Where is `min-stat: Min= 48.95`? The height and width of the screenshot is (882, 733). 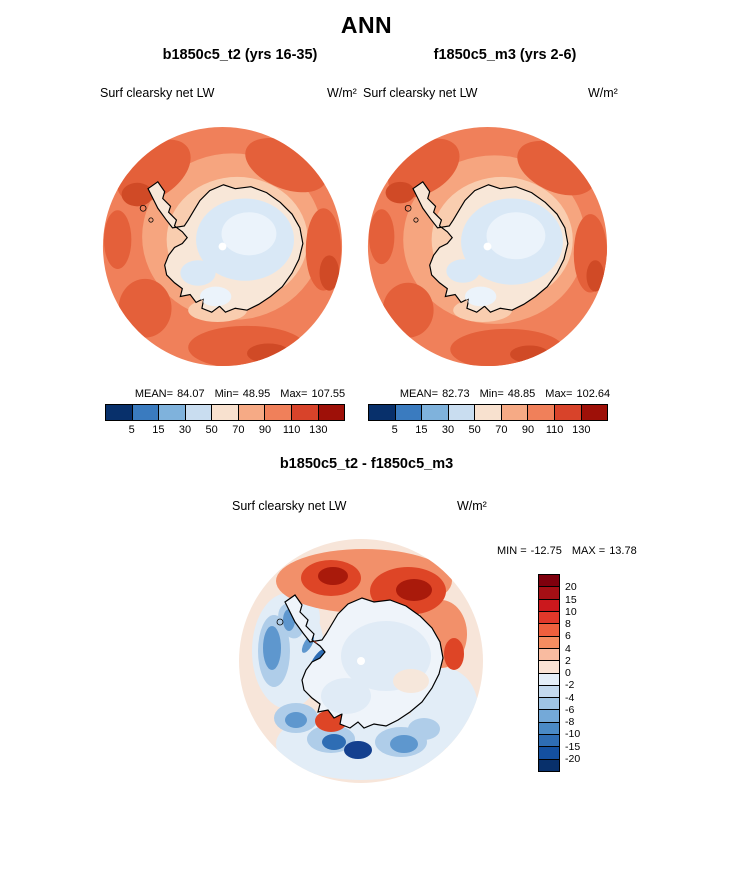 min-stat: Min= 48.95 is located at coordinates (243, 394).